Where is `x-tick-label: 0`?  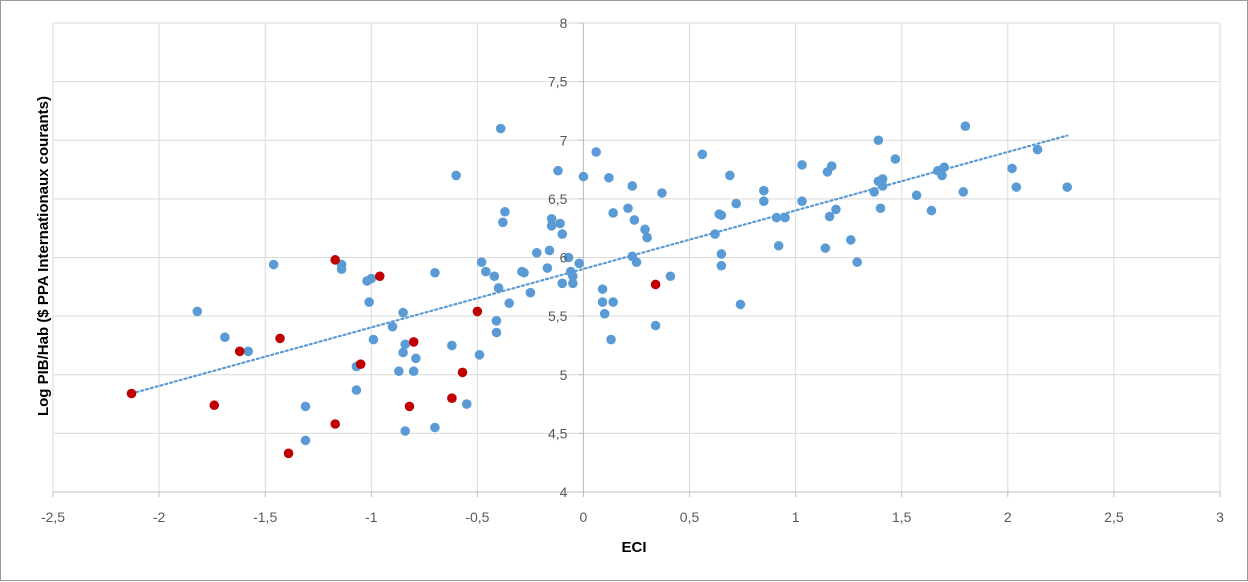 x-tick-label: 0 is located at coordinates (584, 517).